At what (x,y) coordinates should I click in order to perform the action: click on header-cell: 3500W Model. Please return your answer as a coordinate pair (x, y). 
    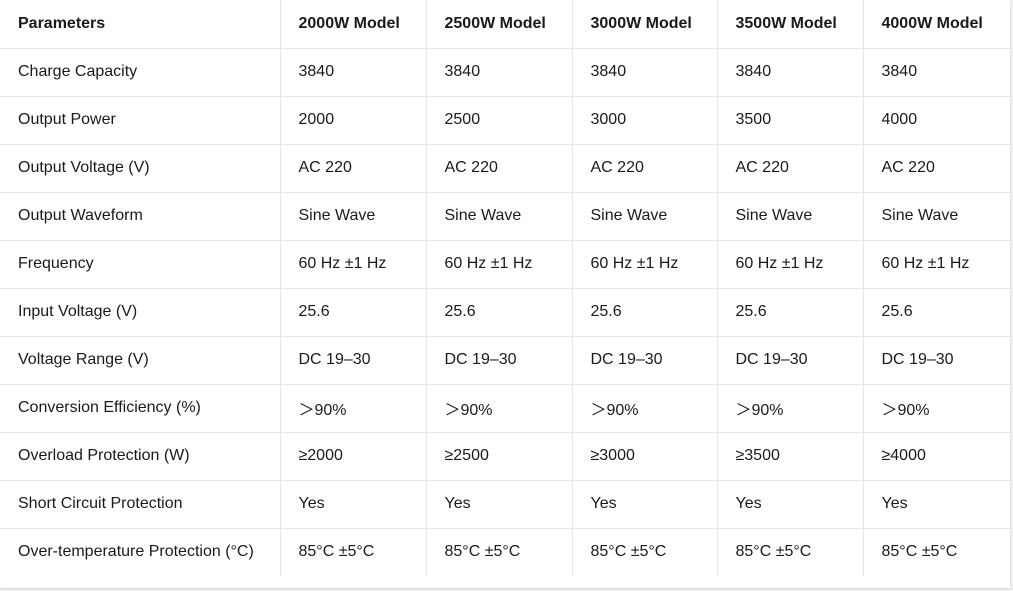
    Looking at the image, I should click on (789, 24).